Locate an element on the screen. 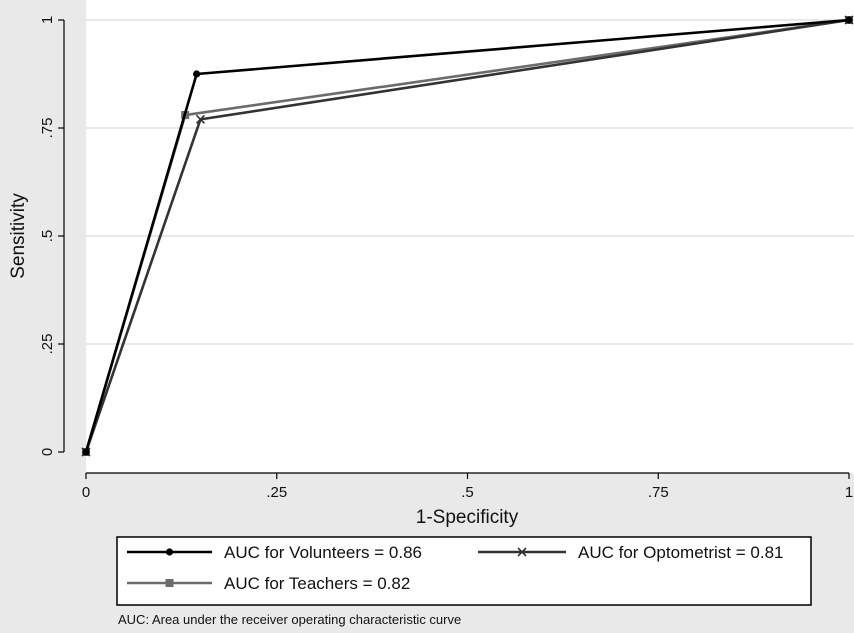  y-tick-label: .25 is located at coordinates (47, 344).